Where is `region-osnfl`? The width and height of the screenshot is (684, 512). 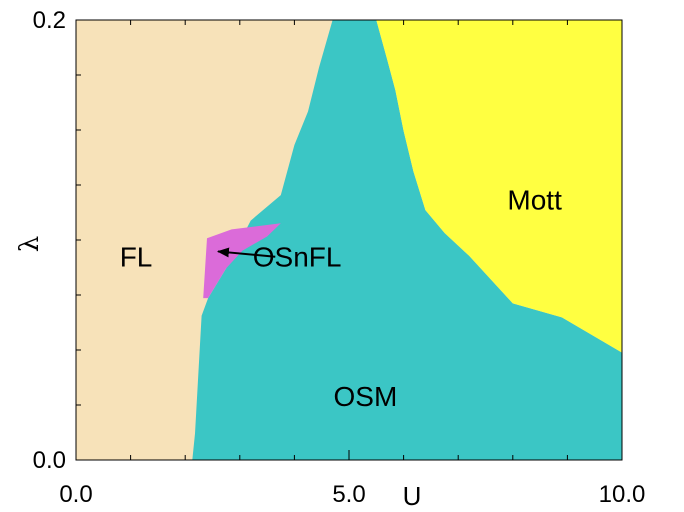 region-osnfl is located at coordinates (242, 261).